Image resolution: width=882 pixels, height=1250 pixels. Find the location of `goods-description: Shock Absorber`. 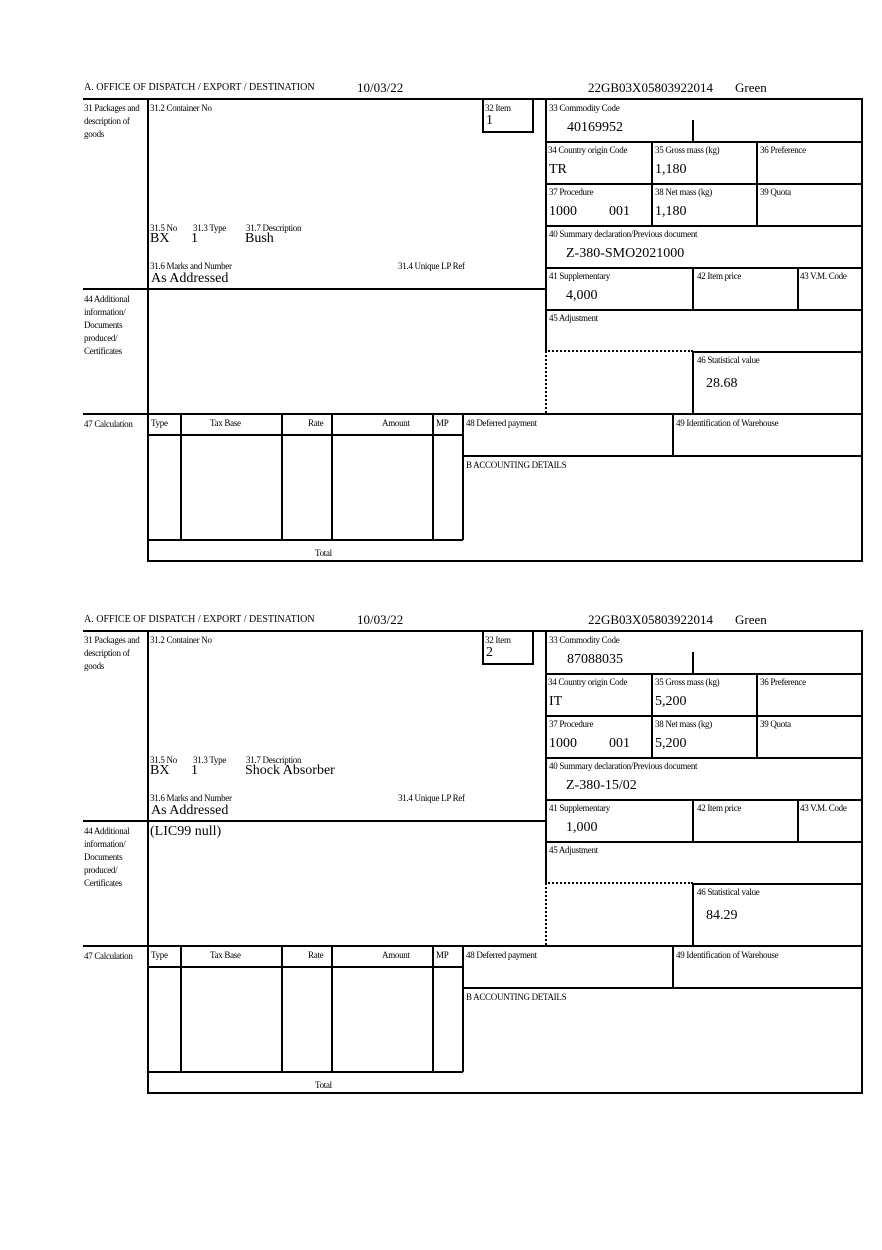

goods-description: Shock Absorber is located at coordinates (290, 770).